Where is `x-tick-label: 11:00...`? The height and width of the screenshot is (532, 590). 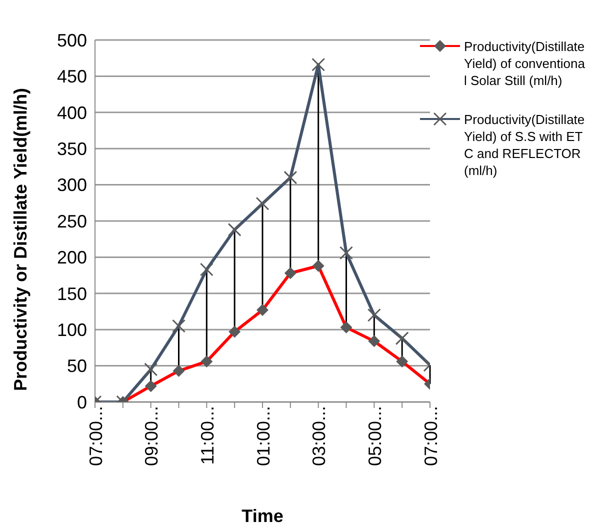
x-tick-label: 11:00... is located at coordinates (207, 435).